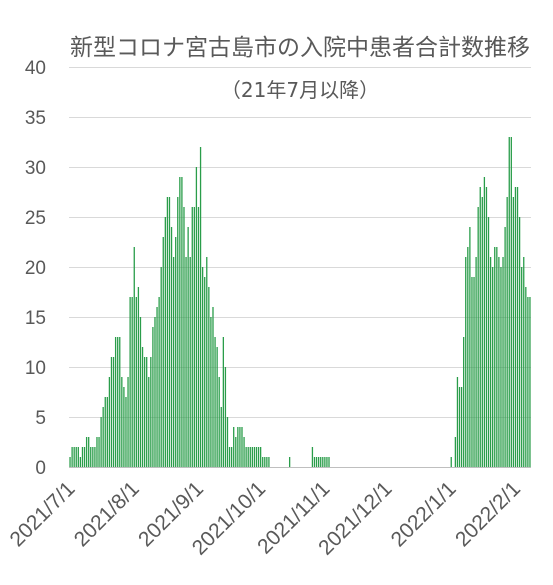 Image resolution: width=553 pixels, height=585 pixels. I want to click on y-tick-label: 30, so click(35, 168).